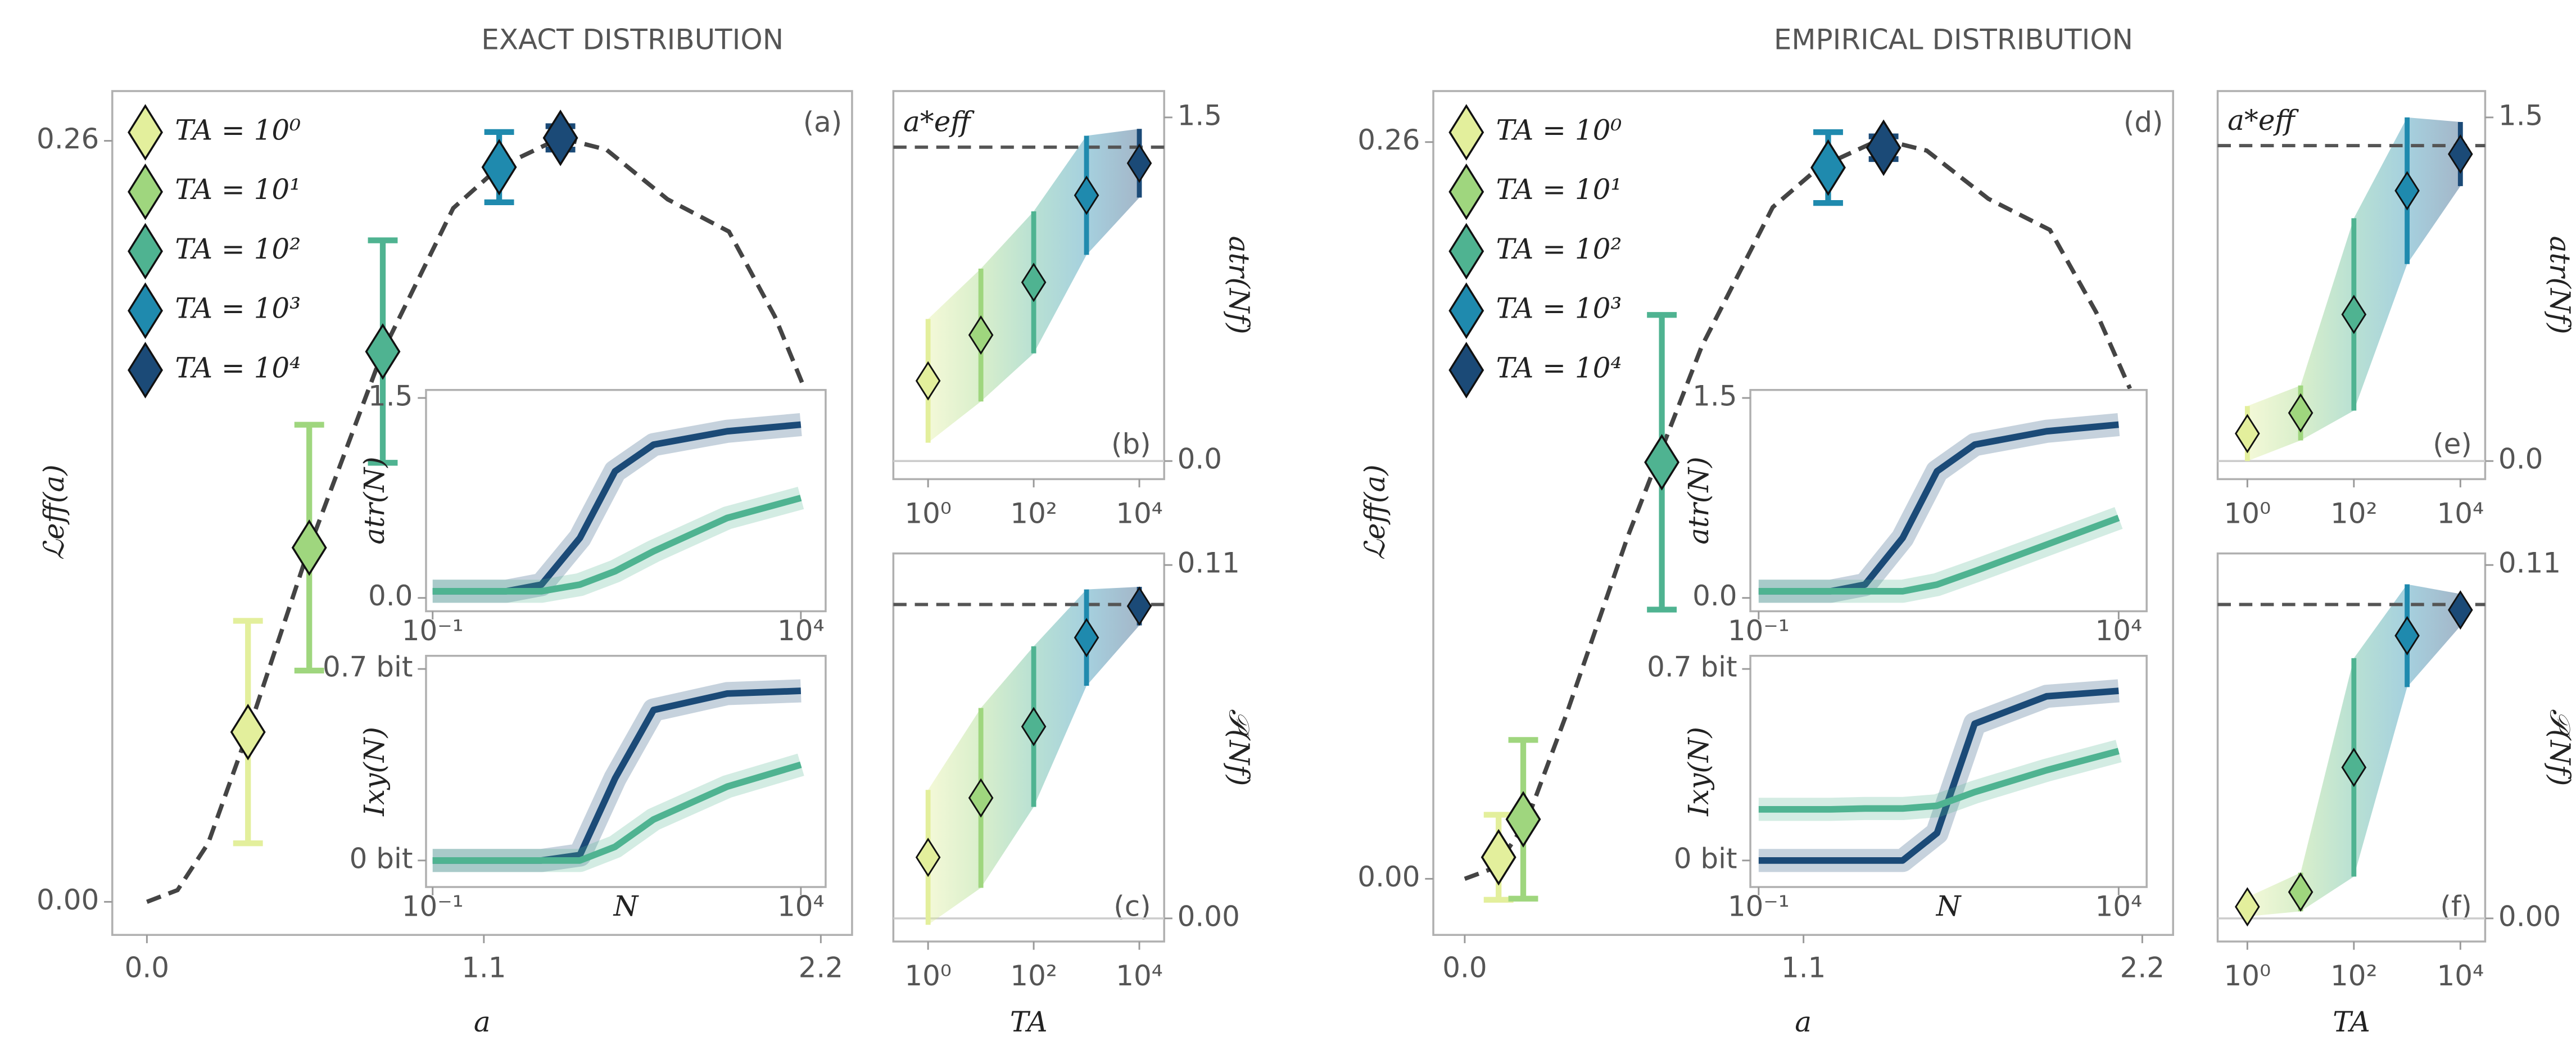 This screenshot has height=1059, width=2576. Describe the element at coordinates (2456, 907) in the screenshot. I see `panel-label: (f)` at that location.